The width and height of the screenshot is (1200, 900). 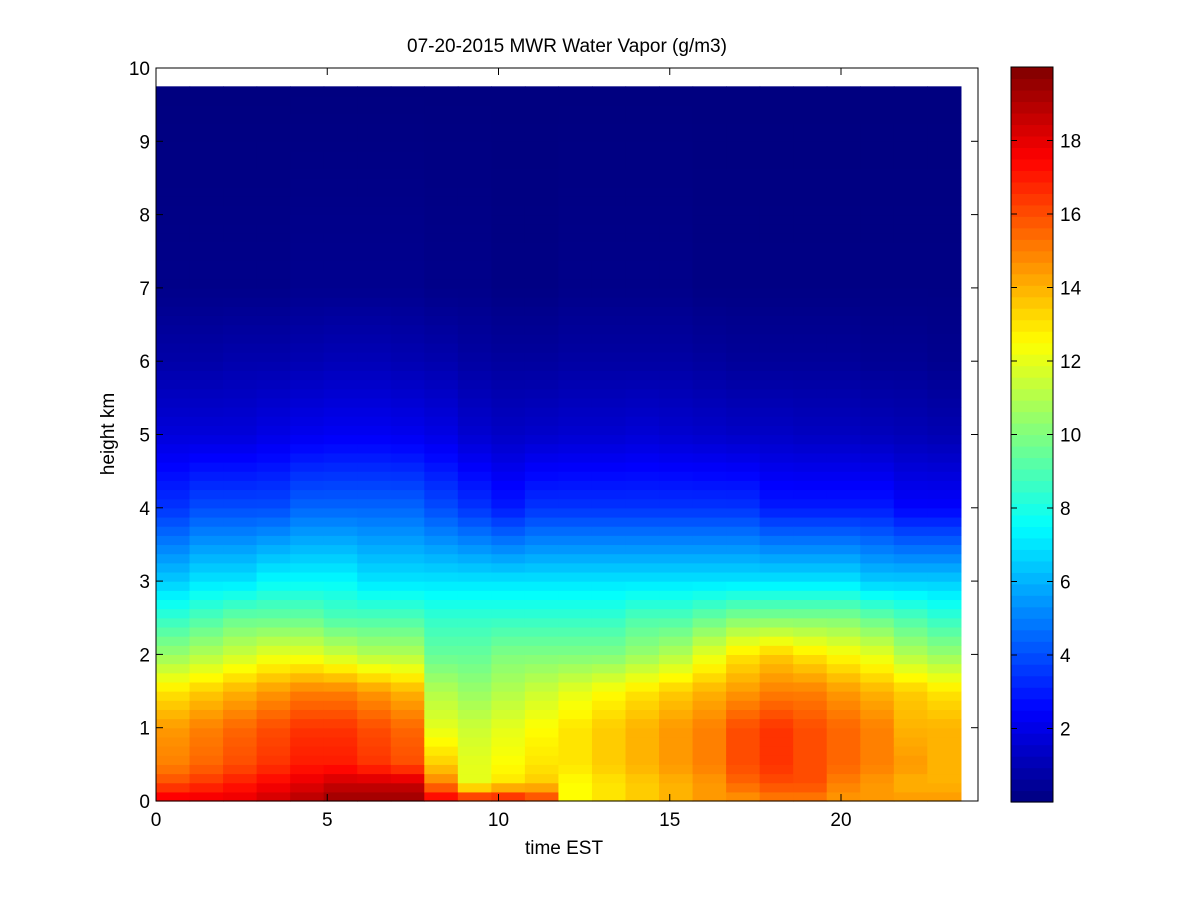 What do you see at coordinates (1065, 730) in the screenshot?
I see `colorbar-tick-label: 2` at bounding box center [1065, 730].